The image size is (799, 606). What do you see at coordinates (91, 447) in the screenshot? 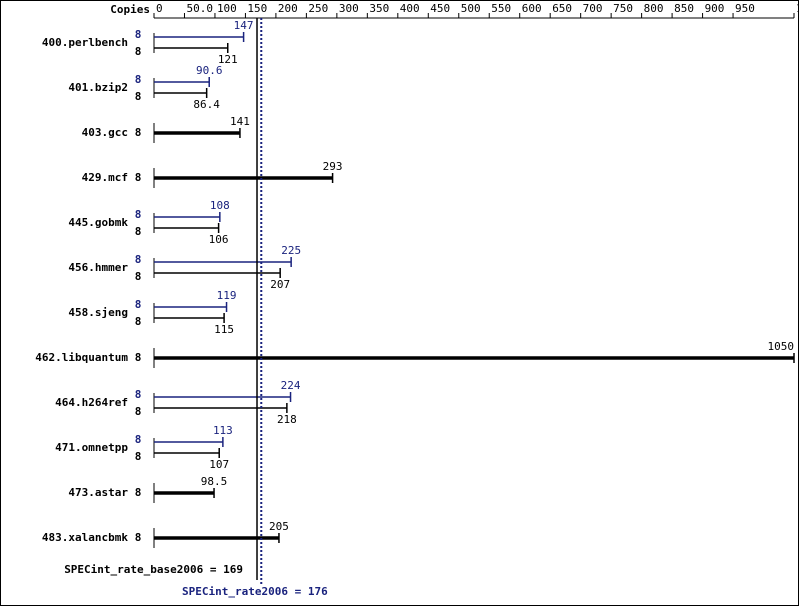
I see `category-label: 471.omnetpp` at bounding box center [91, 447].